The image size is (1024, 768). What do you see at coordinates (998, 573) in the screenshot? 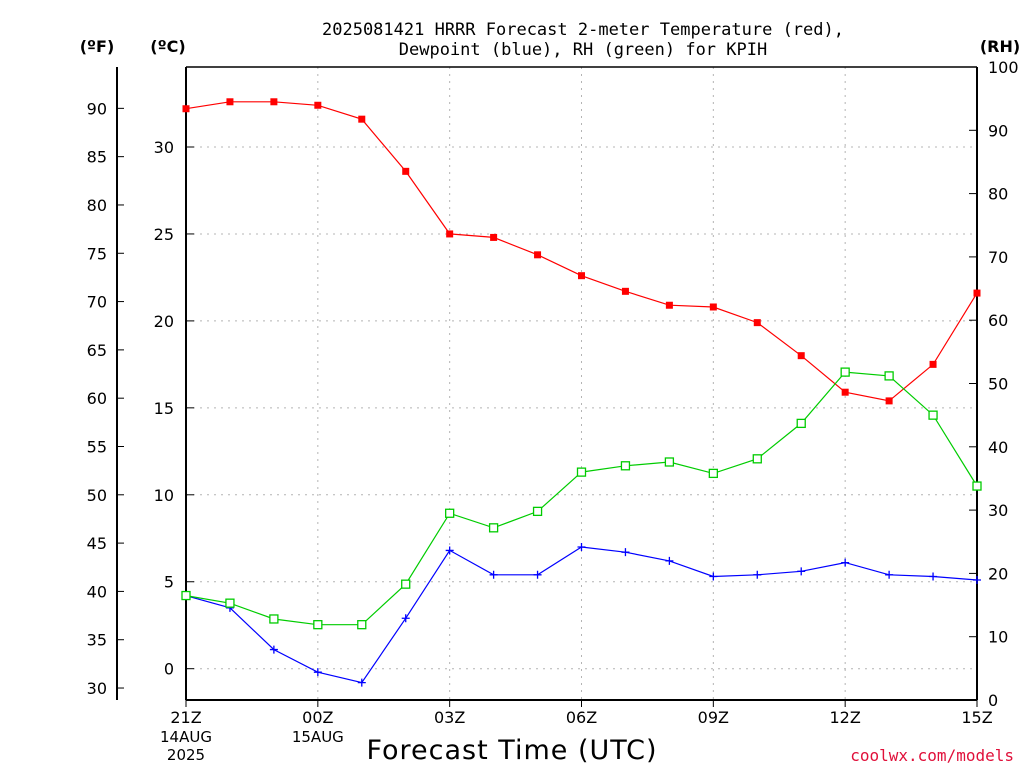
I see `rh-tick-label: 20` at bounding box center [998, 573].